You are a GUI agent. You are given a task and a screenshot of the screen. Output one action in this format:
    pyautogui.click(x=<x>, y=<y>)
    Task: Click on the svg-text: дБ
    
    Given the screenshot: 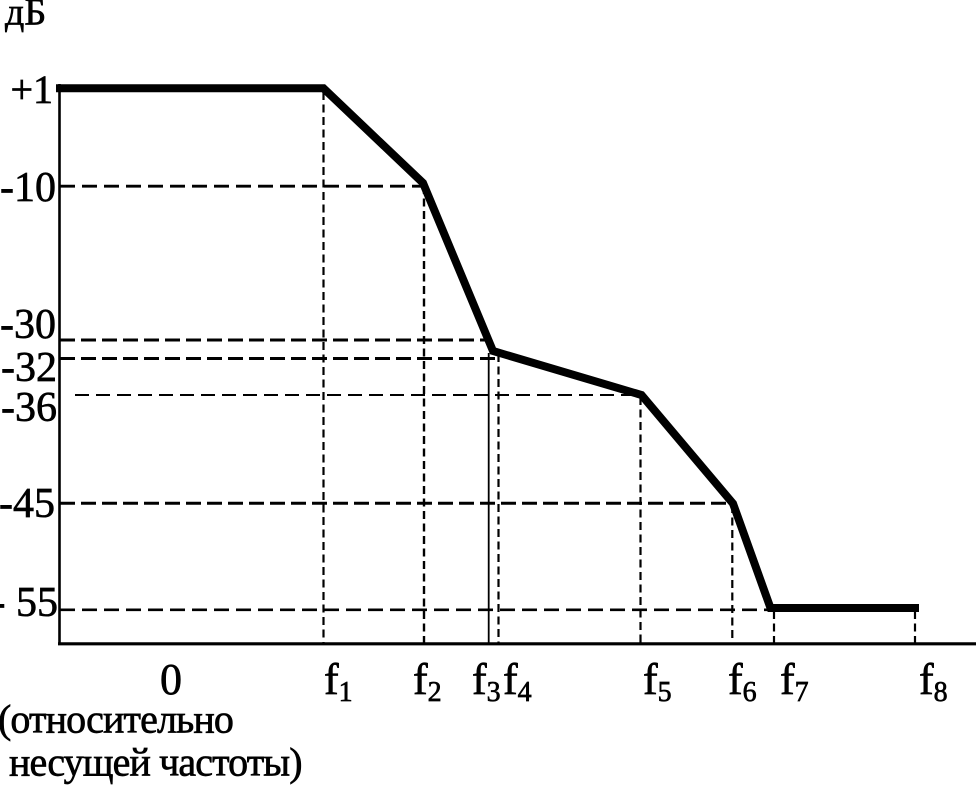 What is the action you would take?
    pyautogui.click(x=25, y=17)
    